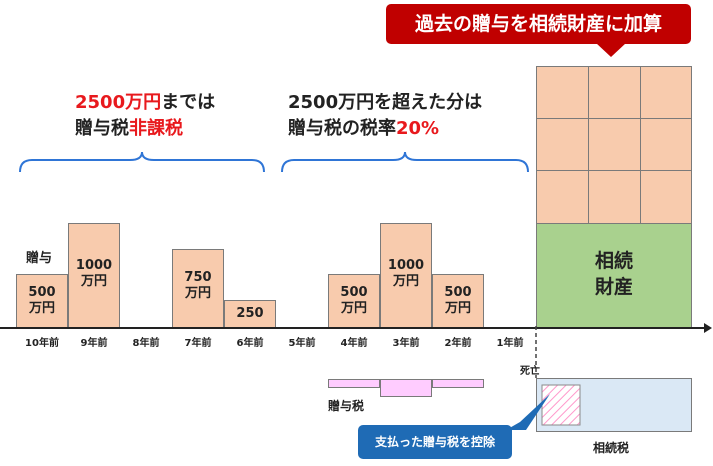 The width and height of the screenshot is (713, 466). Describe the element at coordinates (94, 265) in the screenshot. I see `gift-bar-9y-amount: 1000` at that location.